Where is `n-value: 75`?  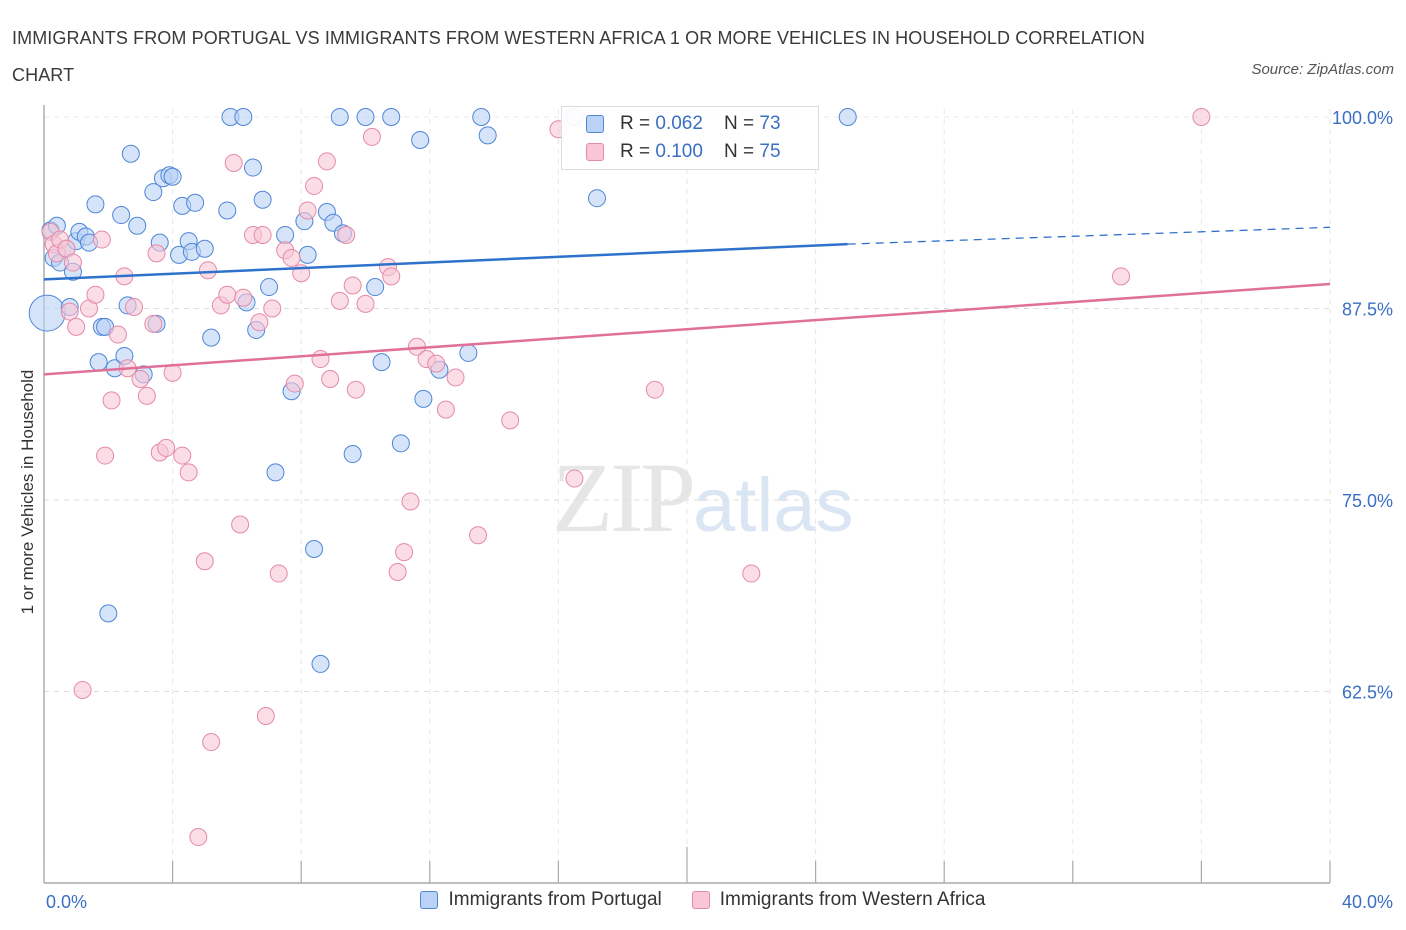 n-value: 75 is located at coordinates (770, 151).